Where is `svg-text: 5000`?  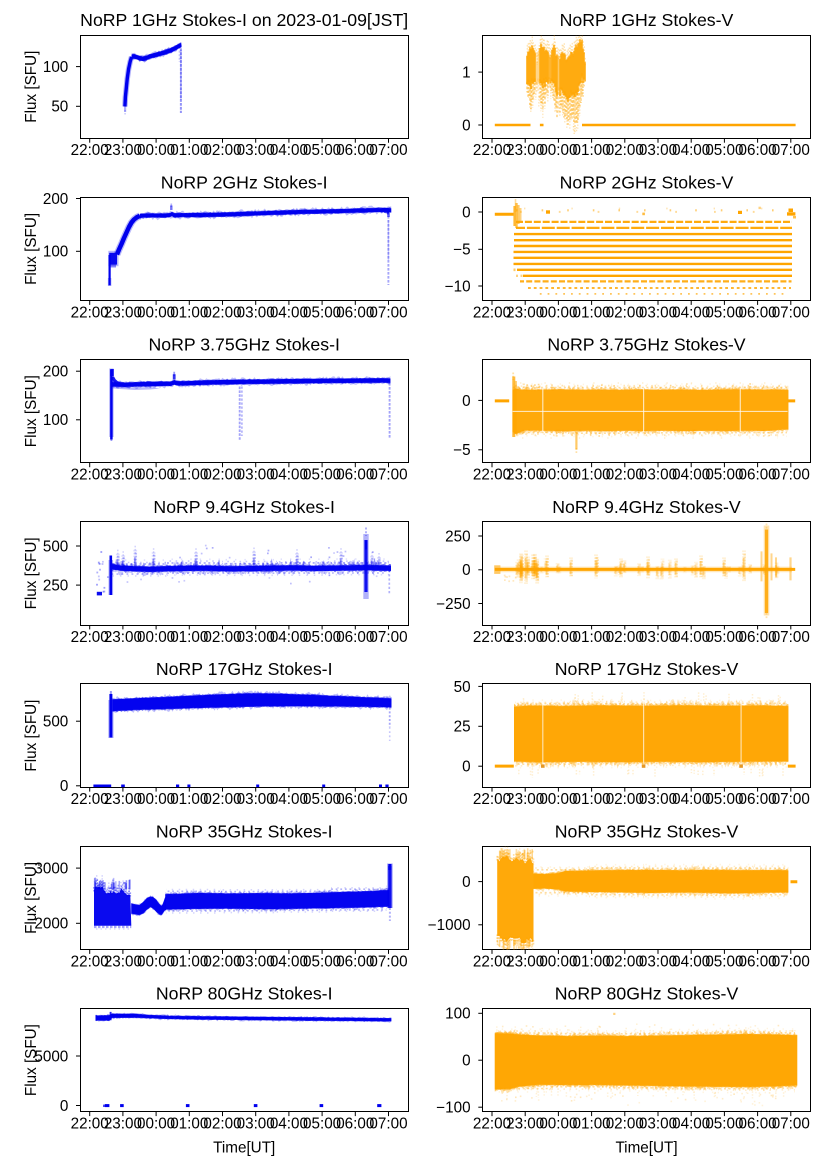 svg-text: 5000 is located at coordinates (51, 1056).